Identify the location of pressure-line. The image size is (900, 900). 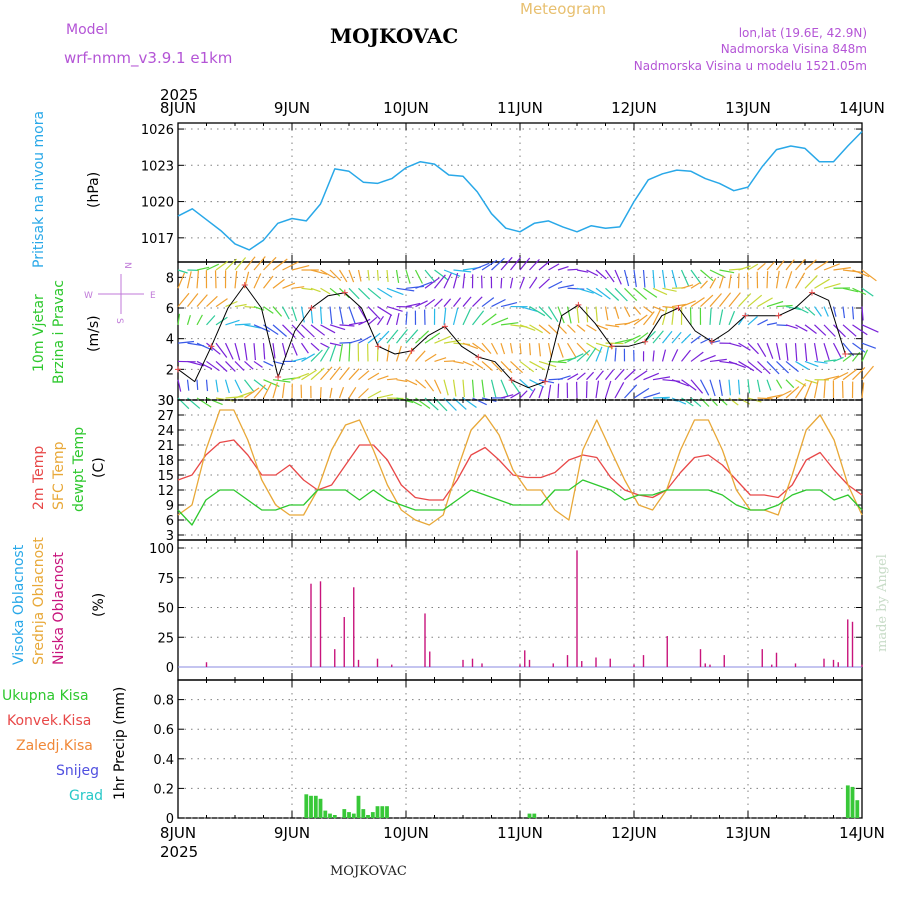
(520, 190).